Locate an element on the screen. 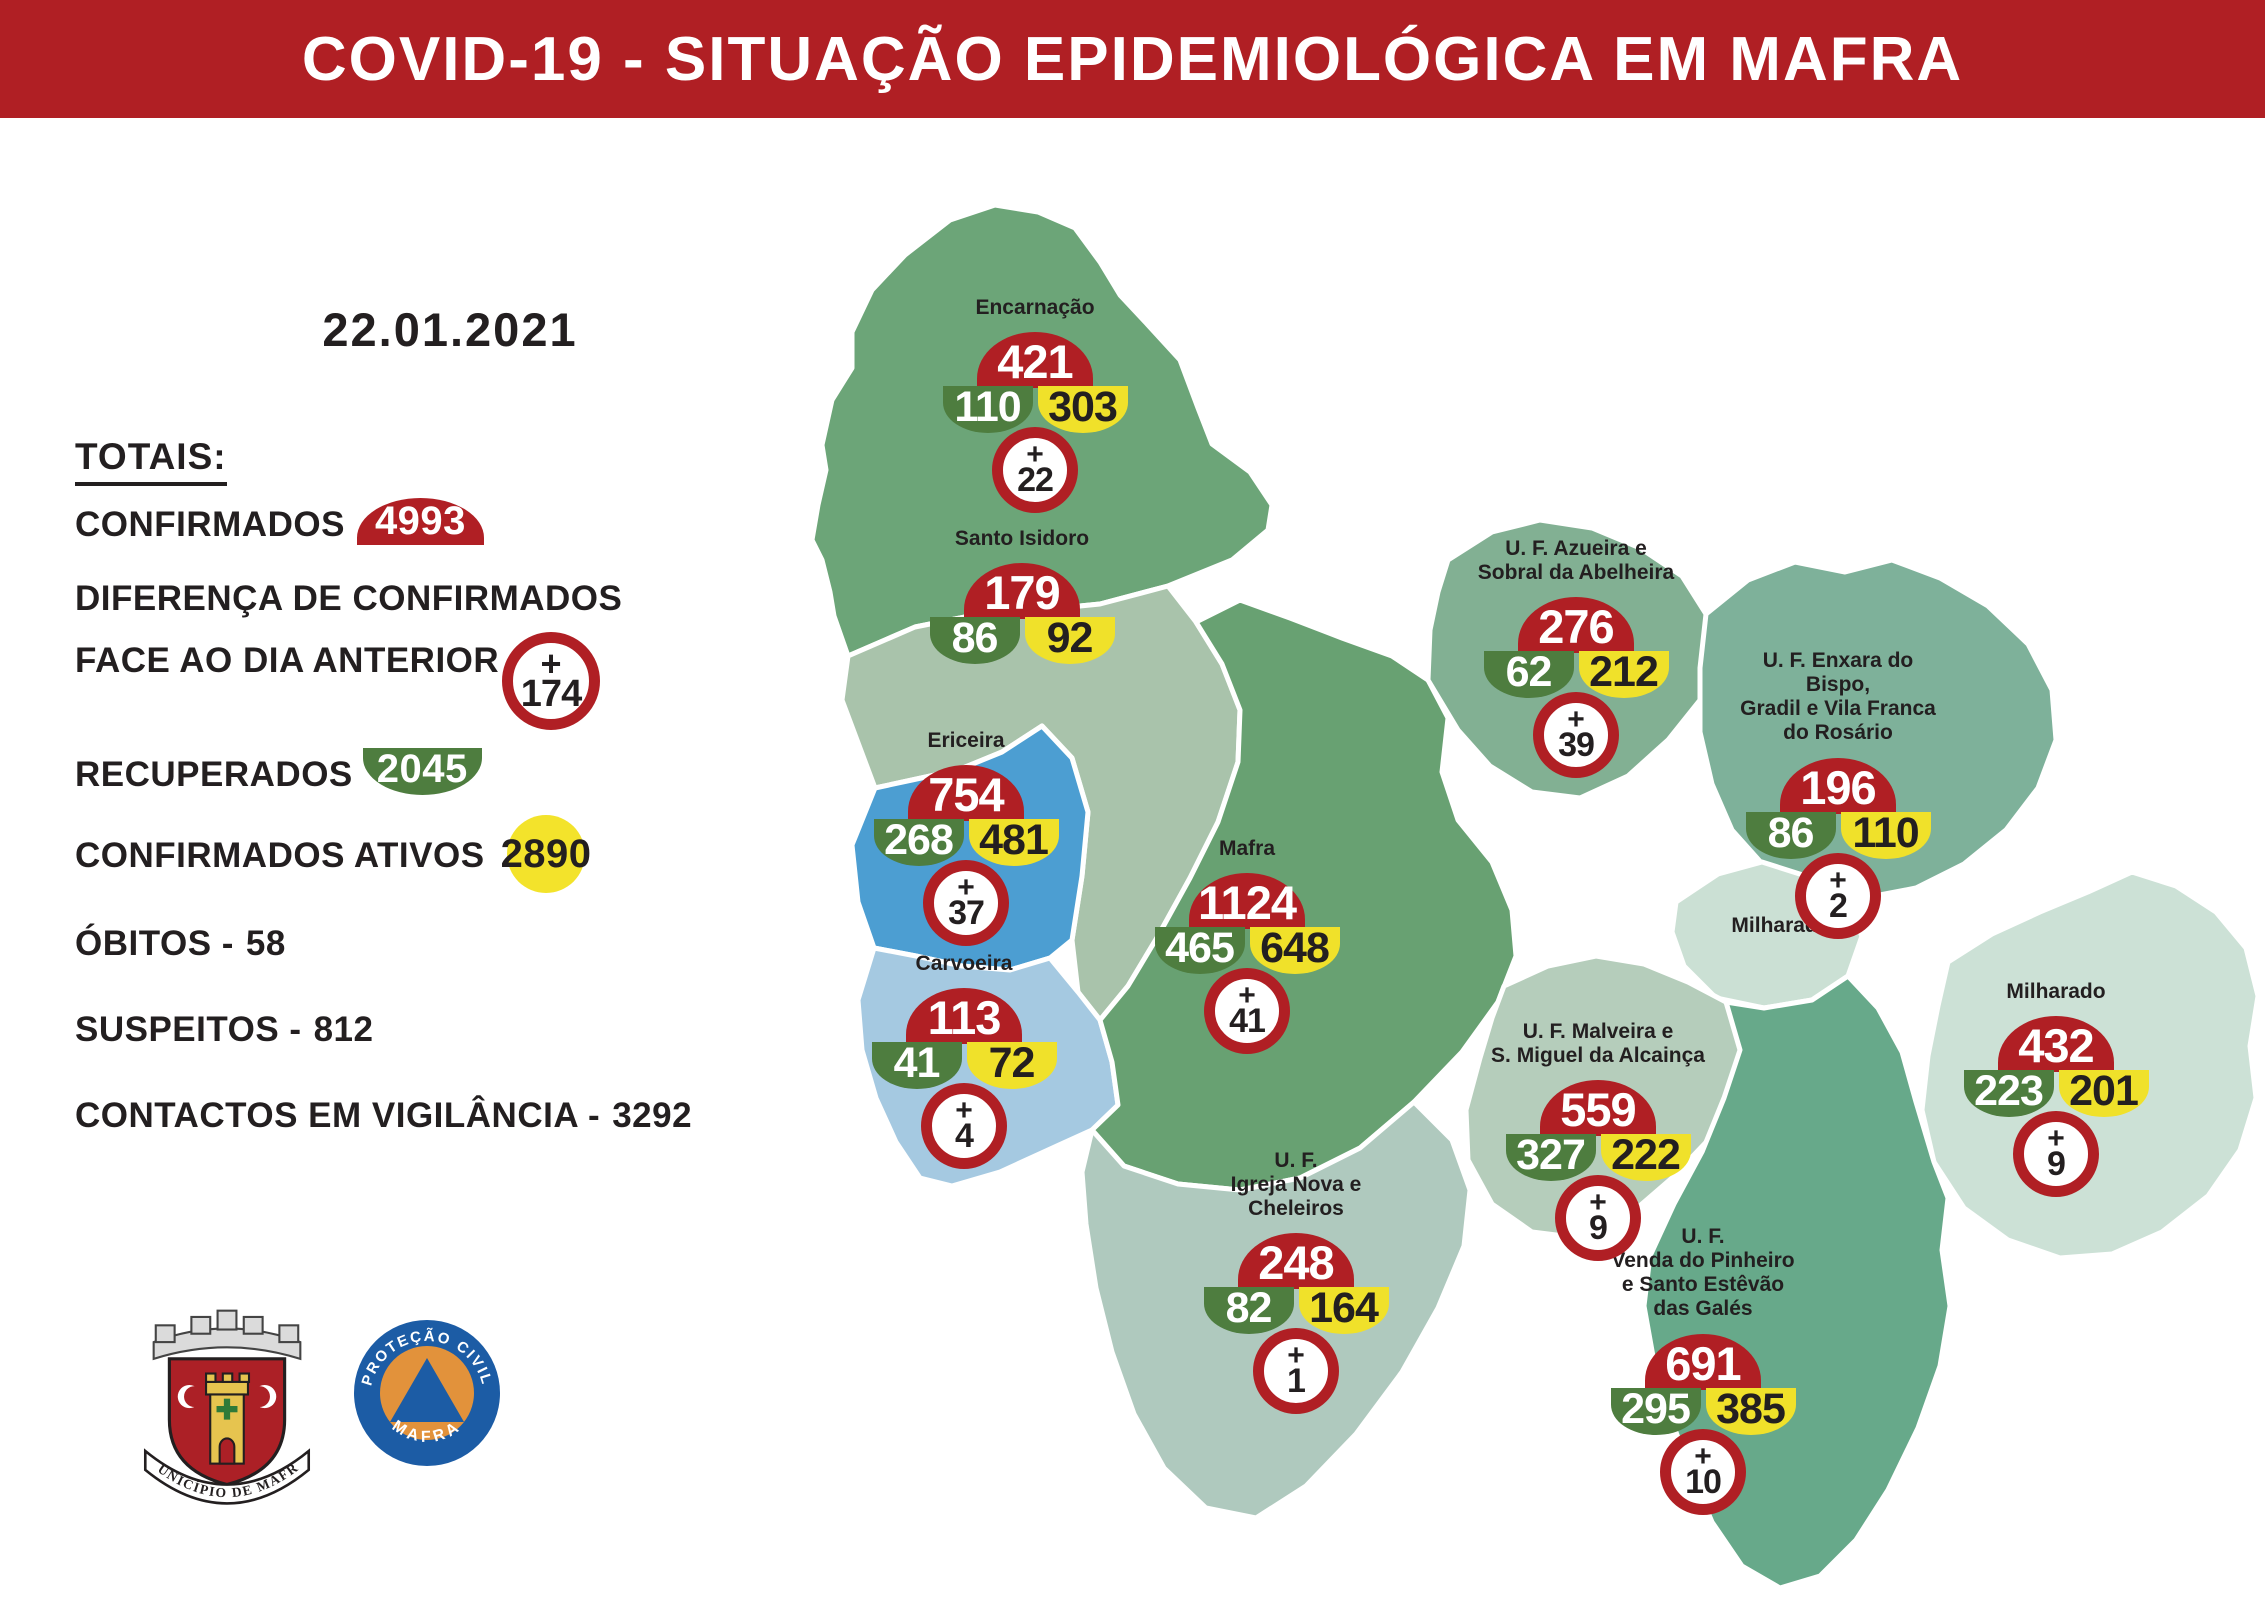  stat-ativos: CONFIRMADOS ATIVOS 2890 is located at coordinates (335, 854).